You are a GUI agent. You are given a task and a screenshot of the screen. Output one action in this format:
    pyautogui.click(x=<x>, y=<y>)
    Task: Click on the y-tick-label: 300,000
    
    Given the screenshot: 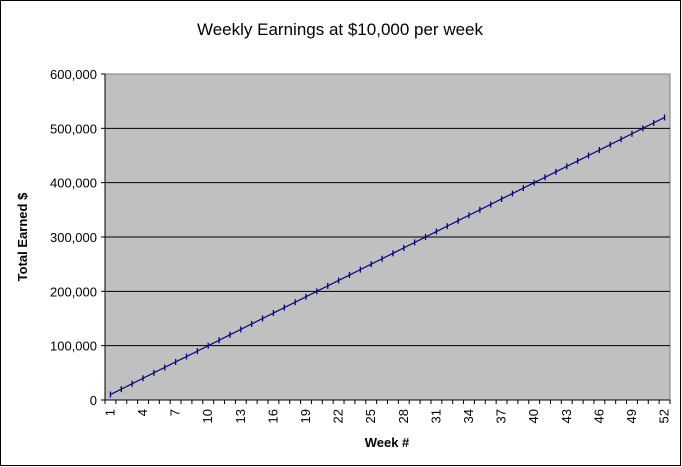 What is the action you would take?
    pyautogui.click(x=73, y=237)
    